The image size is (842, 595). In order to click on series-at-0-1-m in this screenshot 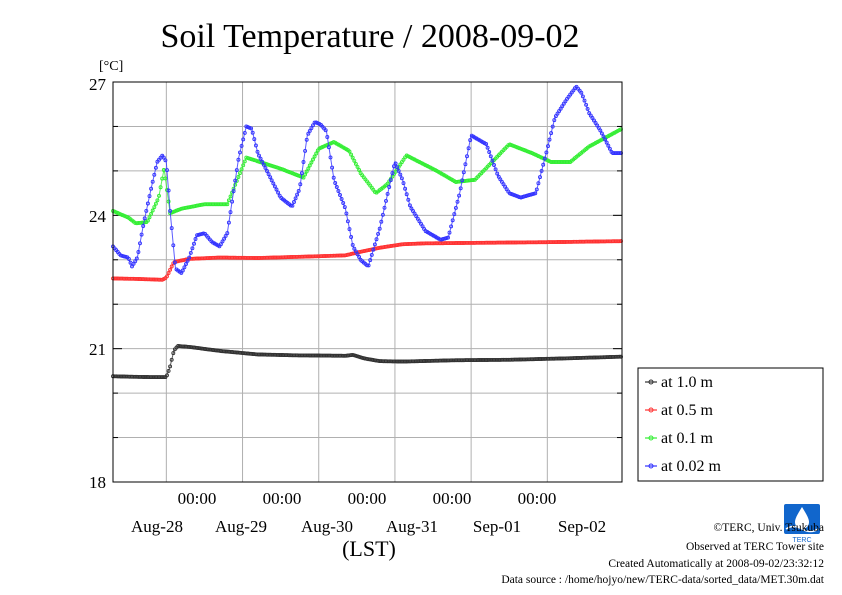, I will do `click(367, 176)`.